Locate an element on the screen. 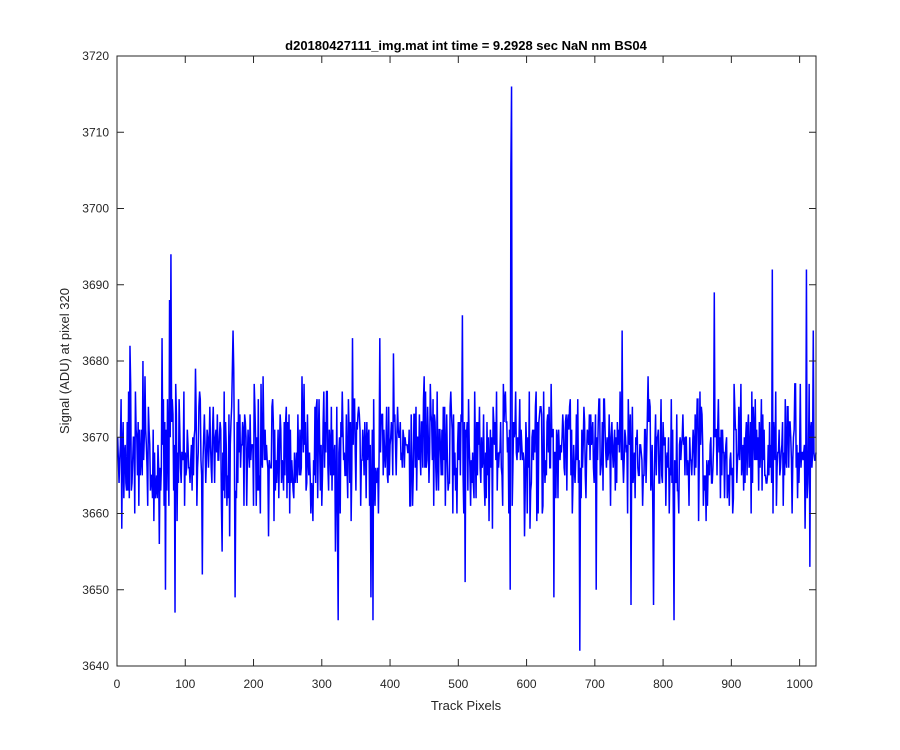 The width and height of the screenshot is (900, 750). y-tick-label: 3660 is located at coordinates (95, 514).